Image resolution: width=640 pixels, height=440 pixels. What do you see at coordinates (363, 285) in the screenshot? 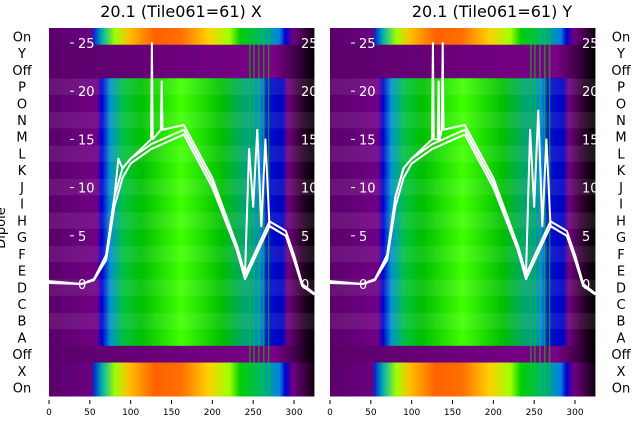
I see `y-tick-label: 0` at bounding box center [363, 285].